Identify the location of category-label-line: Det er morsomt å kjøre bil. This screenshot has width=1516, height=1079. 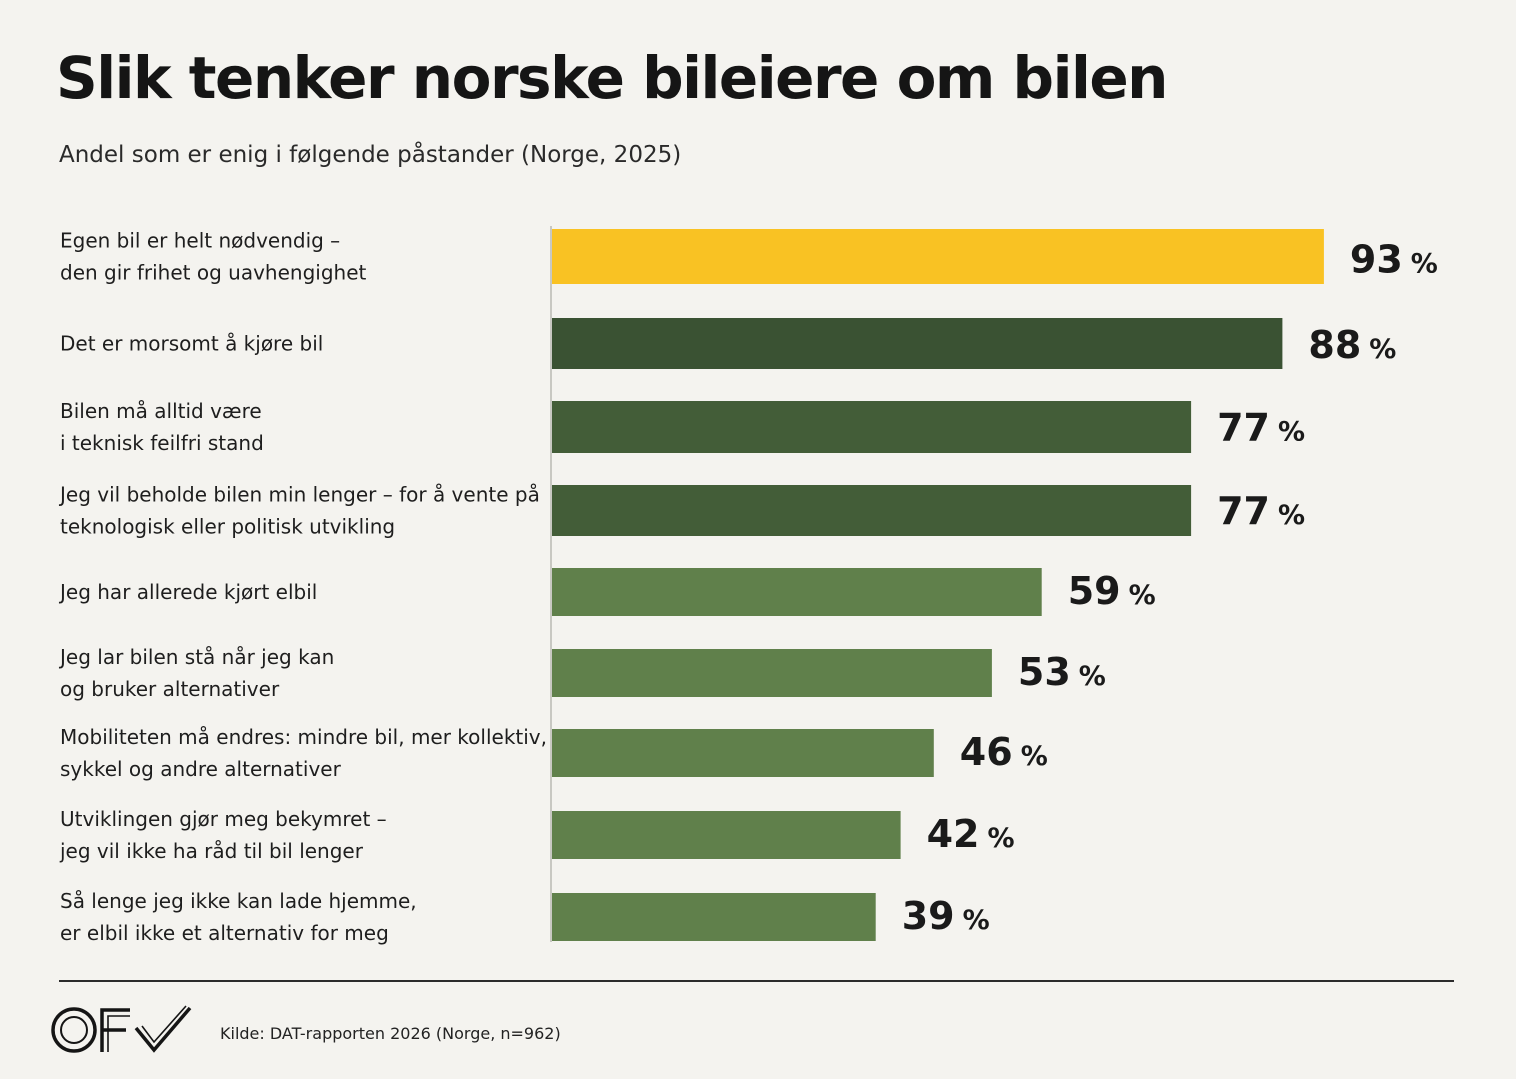
(191, 344).